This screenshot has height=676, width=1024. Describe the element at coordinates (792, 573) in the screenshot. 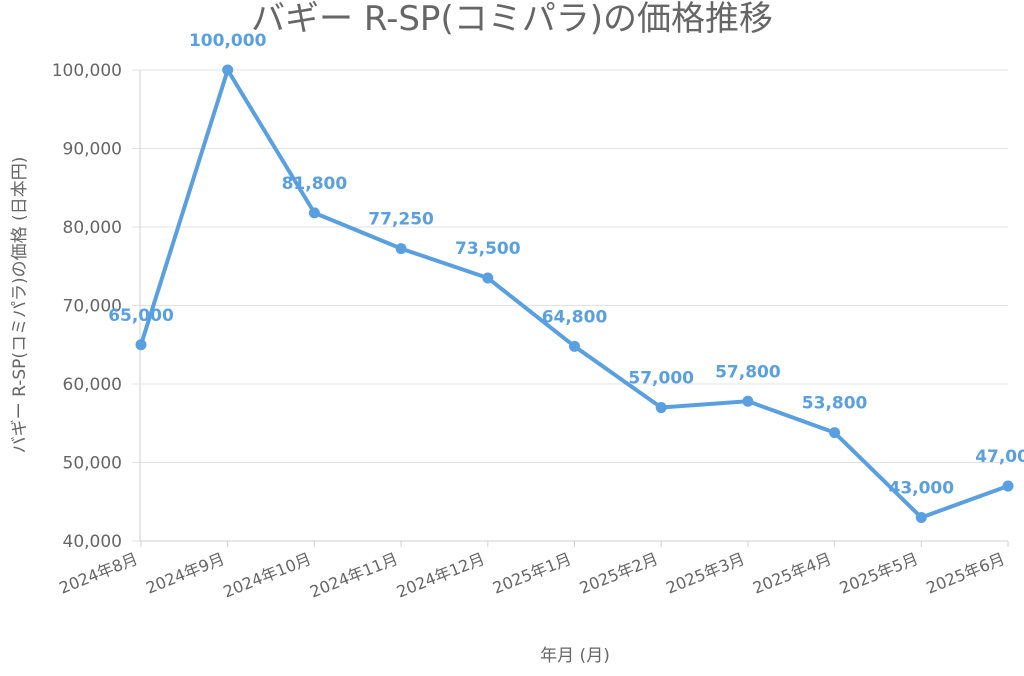

I see `x-tick-label: 2025年4月` at that location.